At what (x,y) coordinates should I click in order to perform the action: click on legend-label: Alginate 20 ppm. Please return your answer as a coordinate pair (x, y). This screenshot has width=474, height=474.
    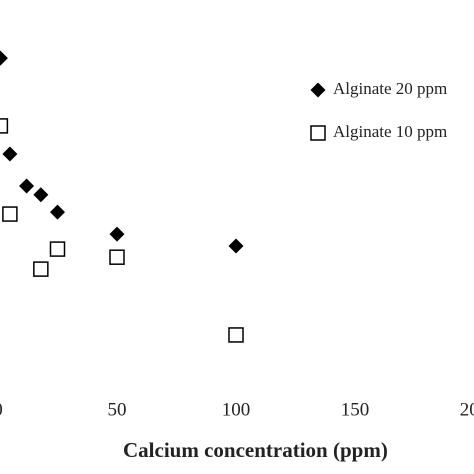
    Looking at the image, I should click on (390, 88).